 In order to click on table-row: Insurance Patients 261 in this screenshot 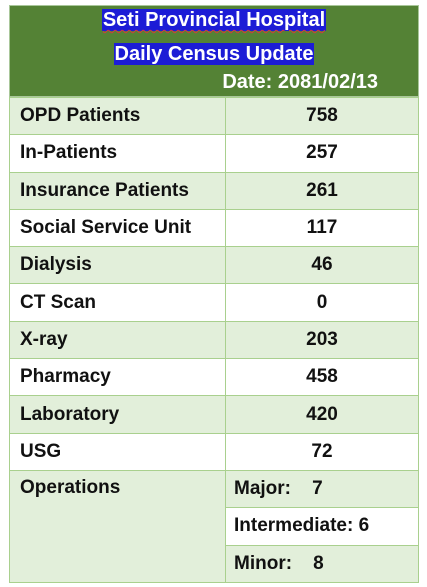, I will do `click(214, 190)`.